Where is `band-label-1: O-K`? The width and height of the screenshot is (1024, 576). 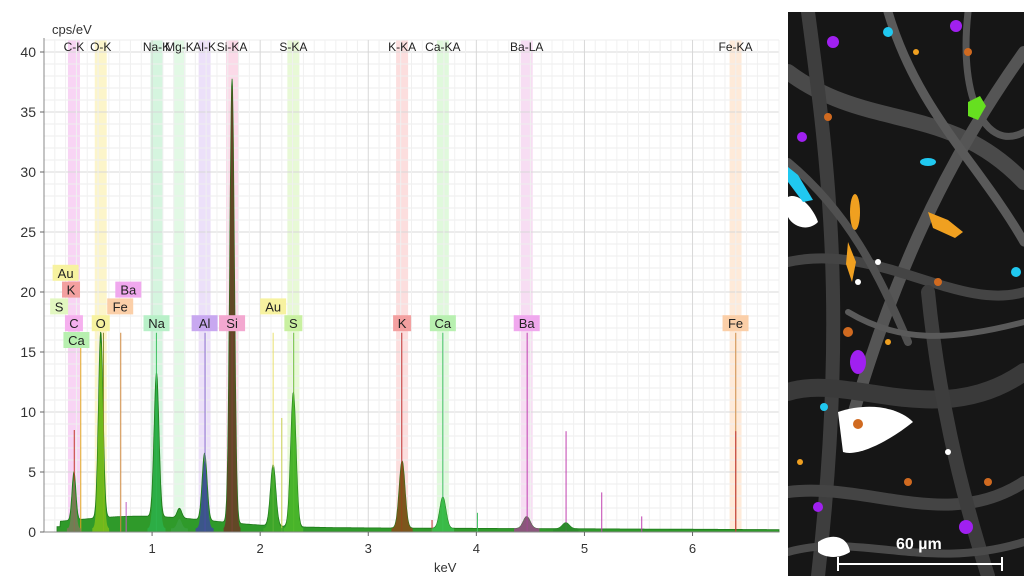 band-label-1: O-K is located at coordinates (100, 47).